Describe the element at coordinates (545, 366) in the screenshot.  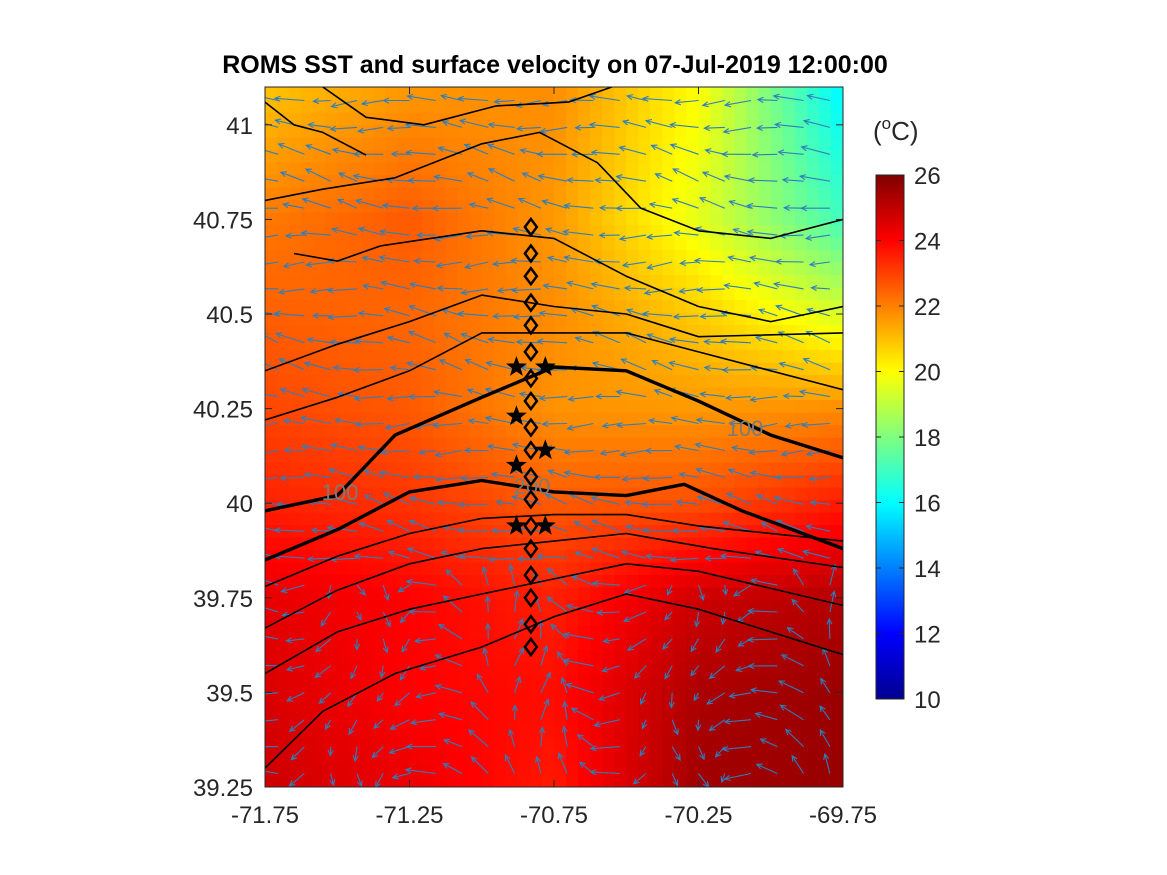
I see `station-star` at that location.